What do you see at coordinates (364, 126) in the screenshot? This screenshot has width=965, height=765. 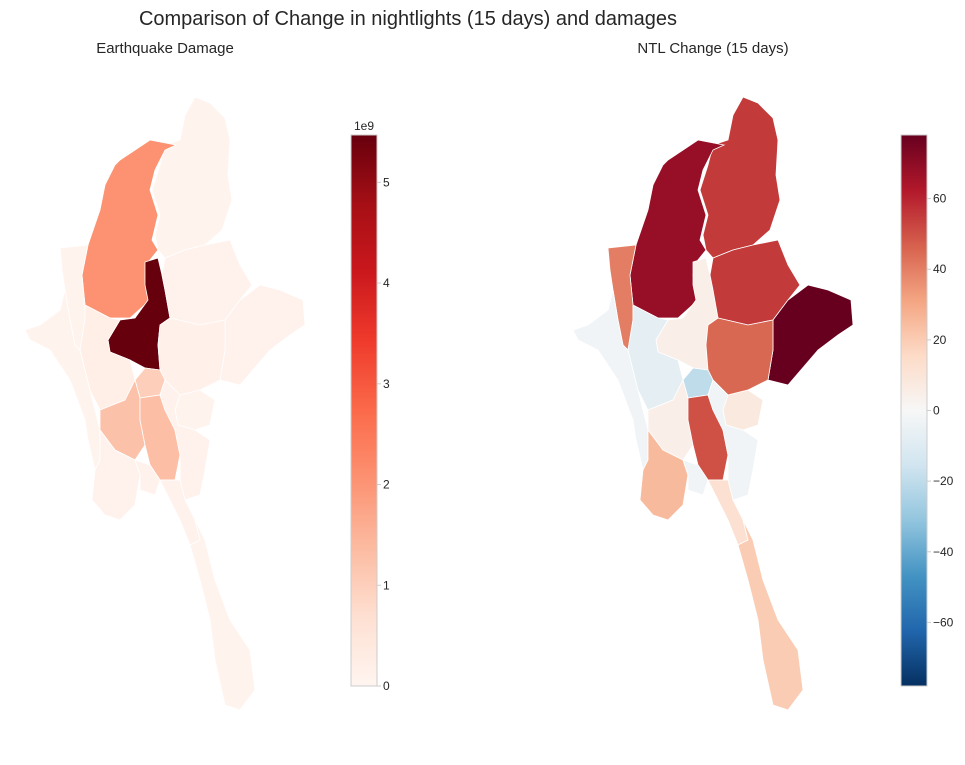 I see `damage-colorbar-offset: 1e9` at bounding box center [364, 126].